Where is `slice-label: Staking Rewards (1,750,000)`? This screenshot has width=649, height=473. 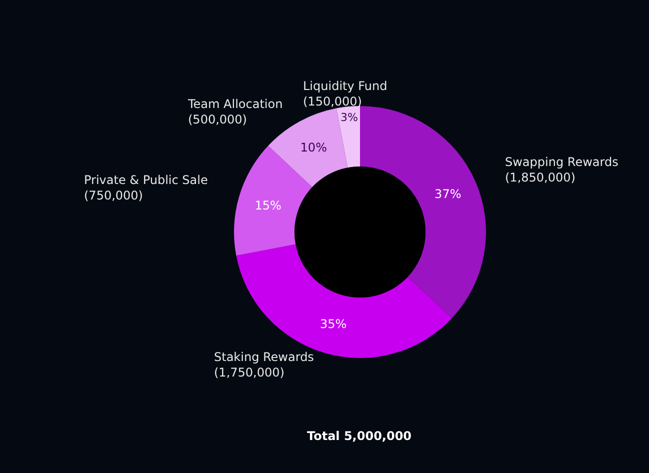
slice-label: Staking Rewards (1,750,000) is located at coordinates (264, 365).